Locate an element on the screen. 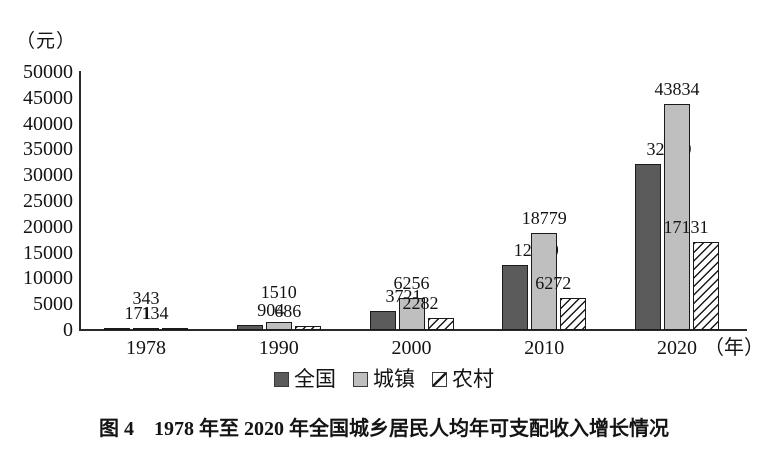  y-tick-label: 15000 is located at coordinates (48, 252).